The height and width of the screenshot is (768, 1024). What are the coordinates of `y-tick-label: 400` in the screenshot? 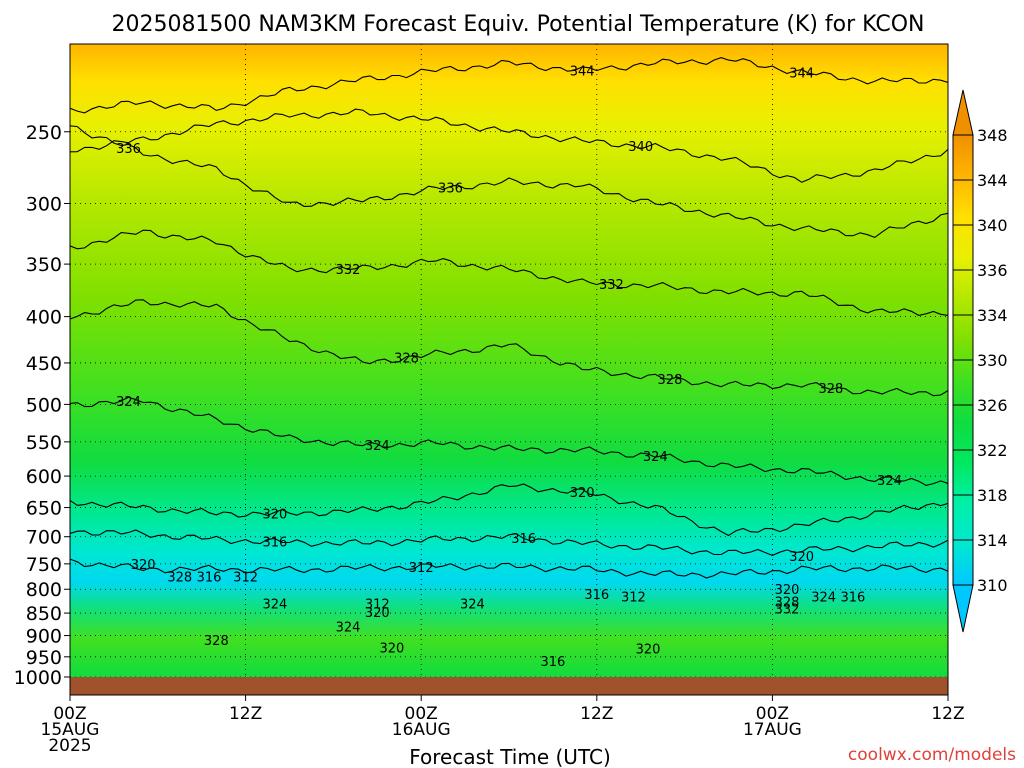 It's located at (44, 318).